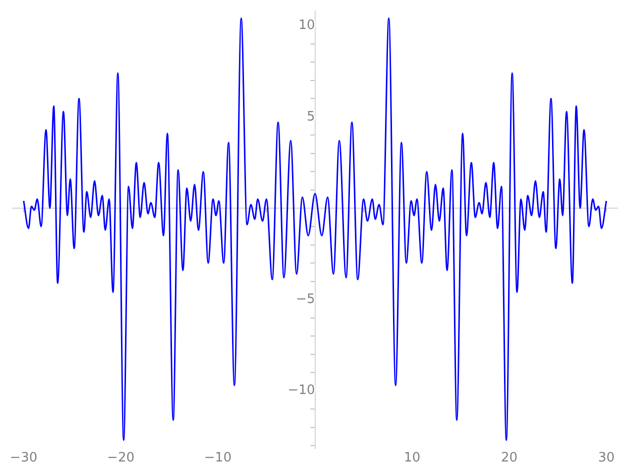 The height and width of the screenshot is (470, 627). Describe the element at coordinates (310, 116) in the screenshot. I see `y-tick-label: 5` at that location.